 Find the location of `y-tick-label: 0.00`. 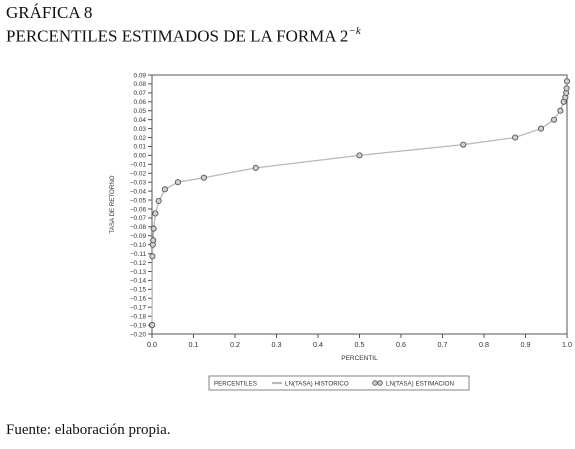

y-tick-label: 0.00 is located at coordinates (140, 156).